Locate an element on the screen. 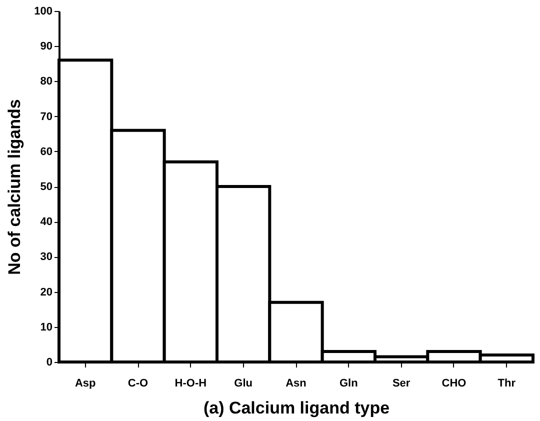  y-tick-label: 10 is located at coordinates (46, 327).